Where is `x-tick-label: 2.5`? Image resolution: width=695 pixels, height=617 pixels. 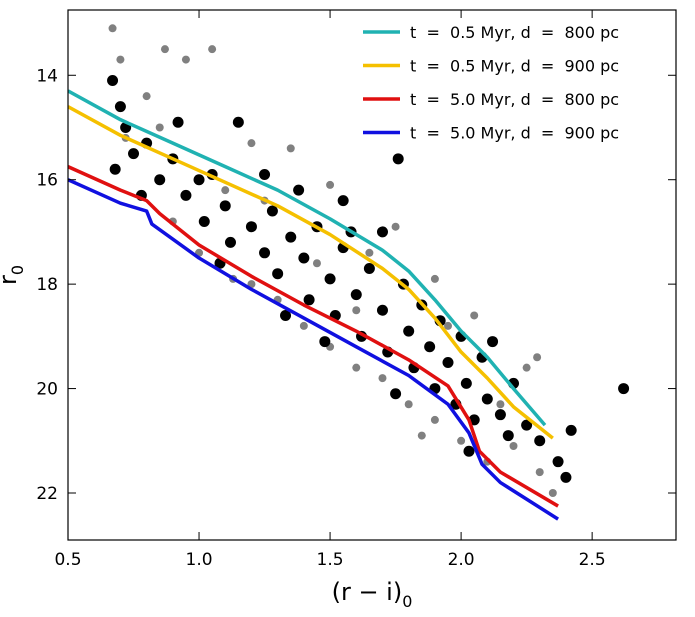
x-tick-label: 2.5 is located at coordinates (592, 560).